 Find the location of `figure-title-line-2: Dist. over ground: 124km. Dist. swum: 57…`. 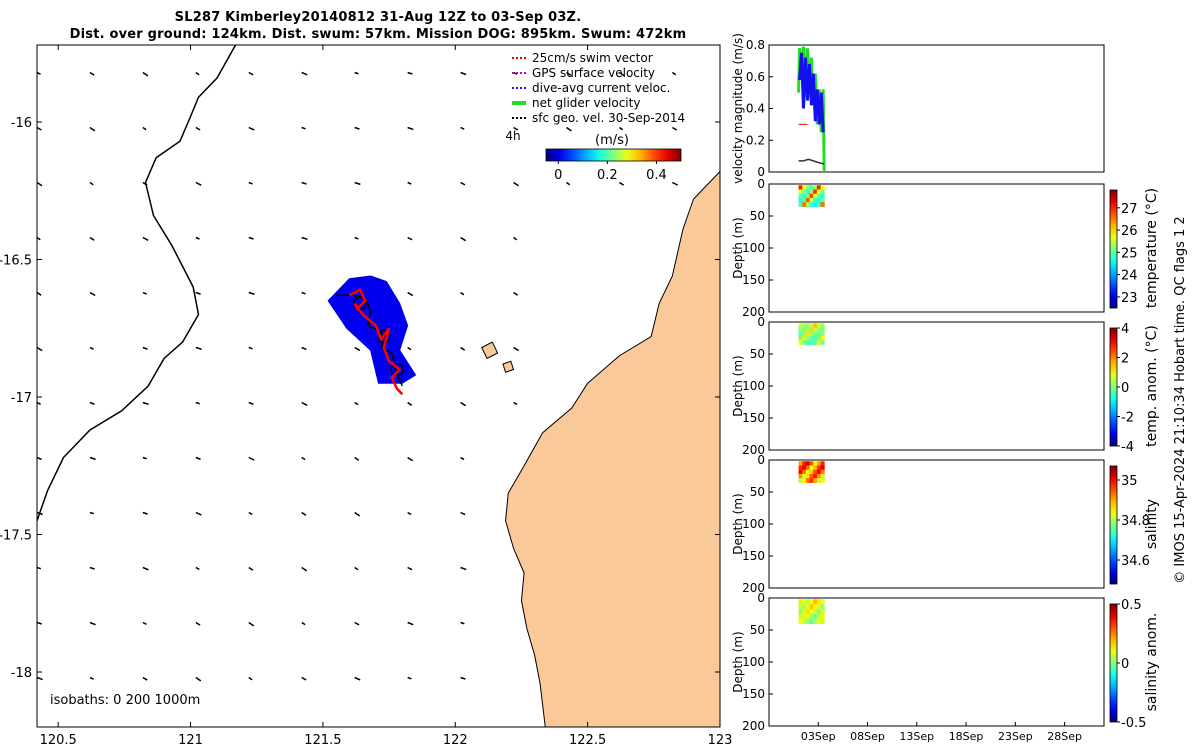

figure-title-line-2: Dist. over ground: 124km. Dist. swum: 57… is located at coordinates (378, 34).